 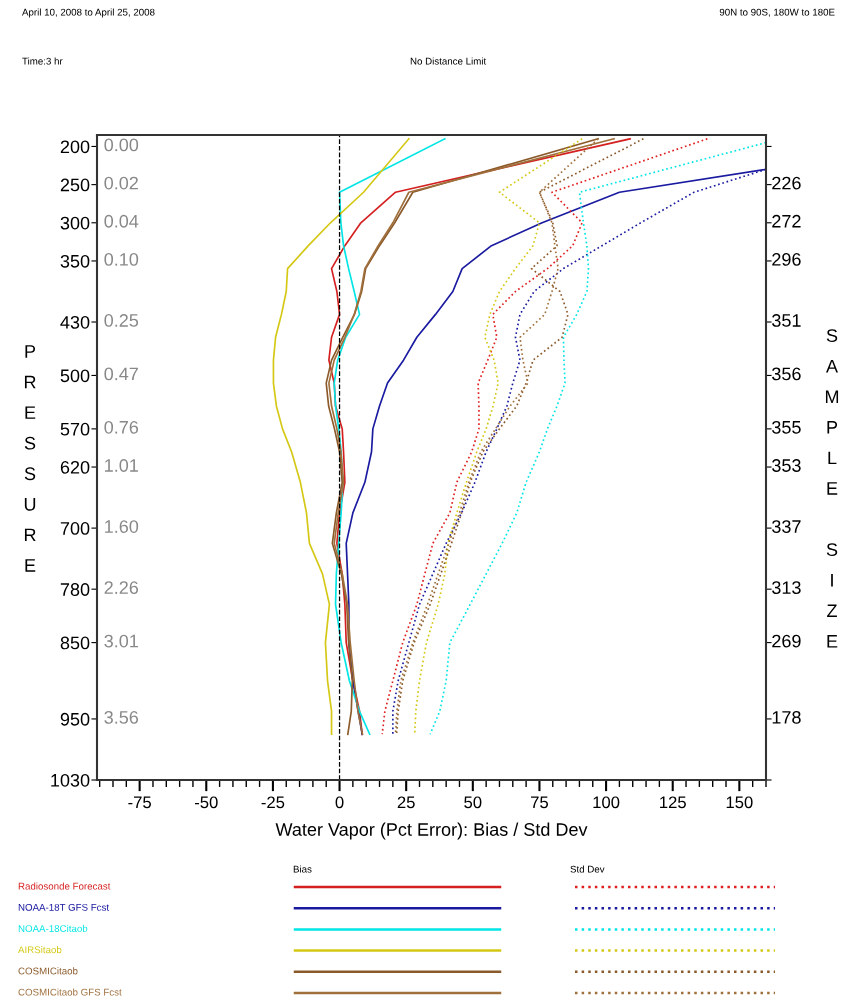 What do you see at coordinates (75, 429) in the screenshot?
I see `y-tick-label: 570` at bounding box center [75, 429].